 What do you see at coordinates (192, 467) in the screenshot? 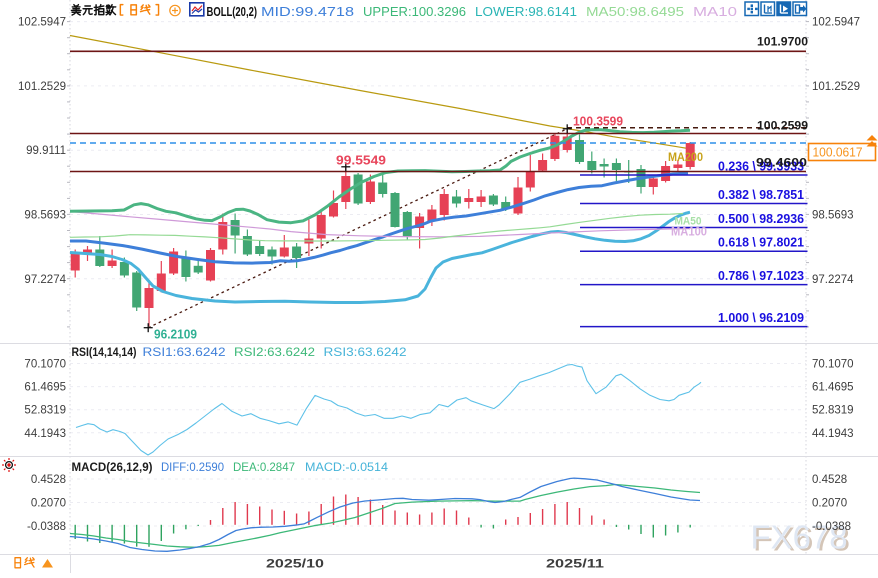
I see `svg-text: DIFF:0.2590` at bounding box center [192, 467].